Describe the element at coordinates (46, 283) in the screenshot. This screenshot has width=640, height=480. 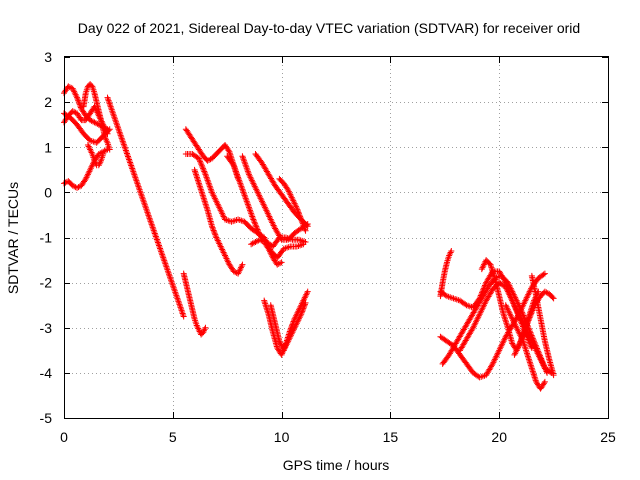
I see `y-tick-label: -2` at that location.